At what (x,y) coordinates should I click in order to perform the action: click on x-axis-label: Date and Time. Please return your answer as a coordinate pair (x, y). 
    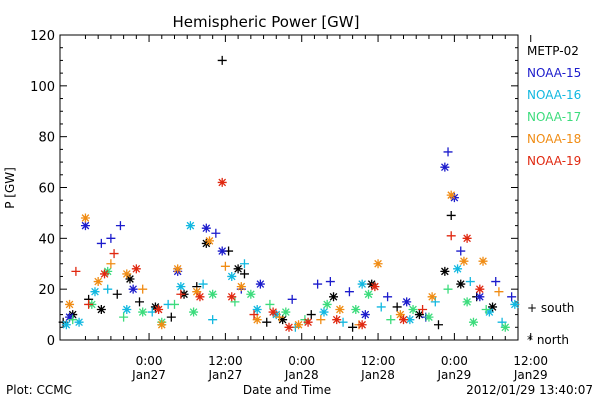
    Looking at the image, I should click on (287, 390).